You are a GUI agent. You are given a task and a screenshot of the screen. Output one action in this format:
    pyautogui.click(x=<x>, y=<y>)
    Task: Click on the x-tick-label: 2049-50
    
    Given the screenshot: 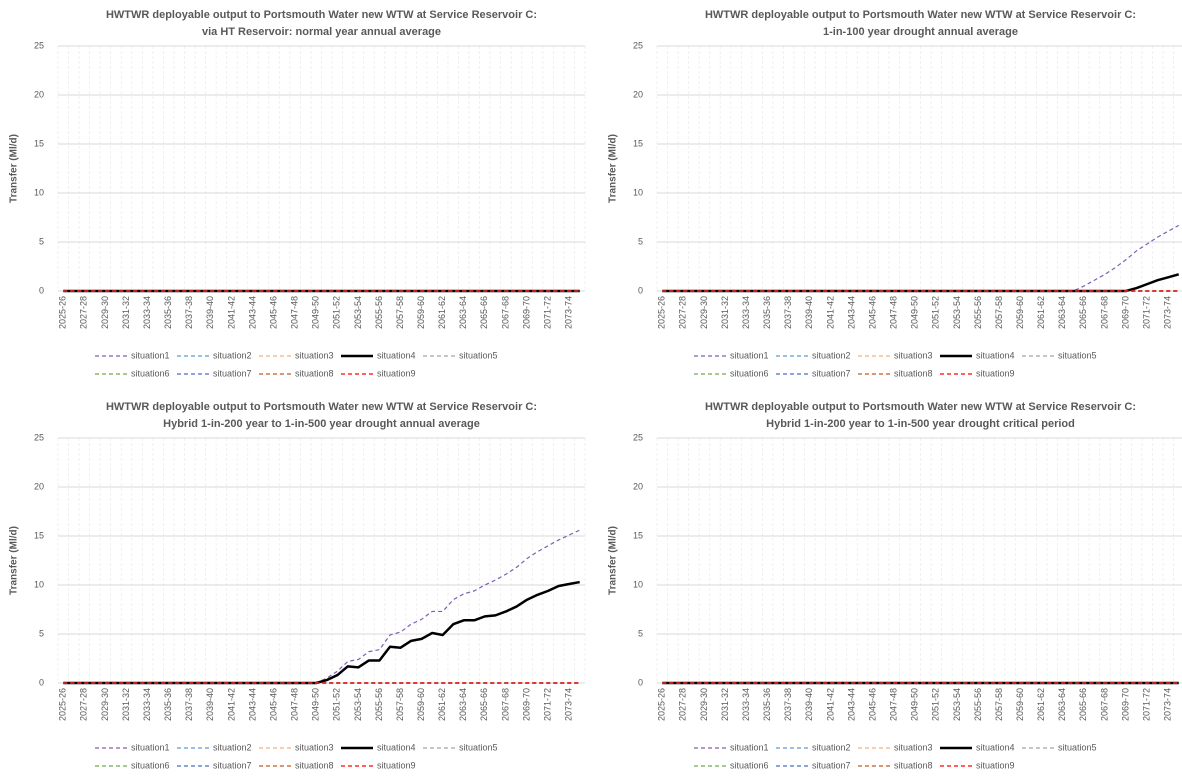 What is the action you would take?
    pyautogui.click(x=915, y=312)
    